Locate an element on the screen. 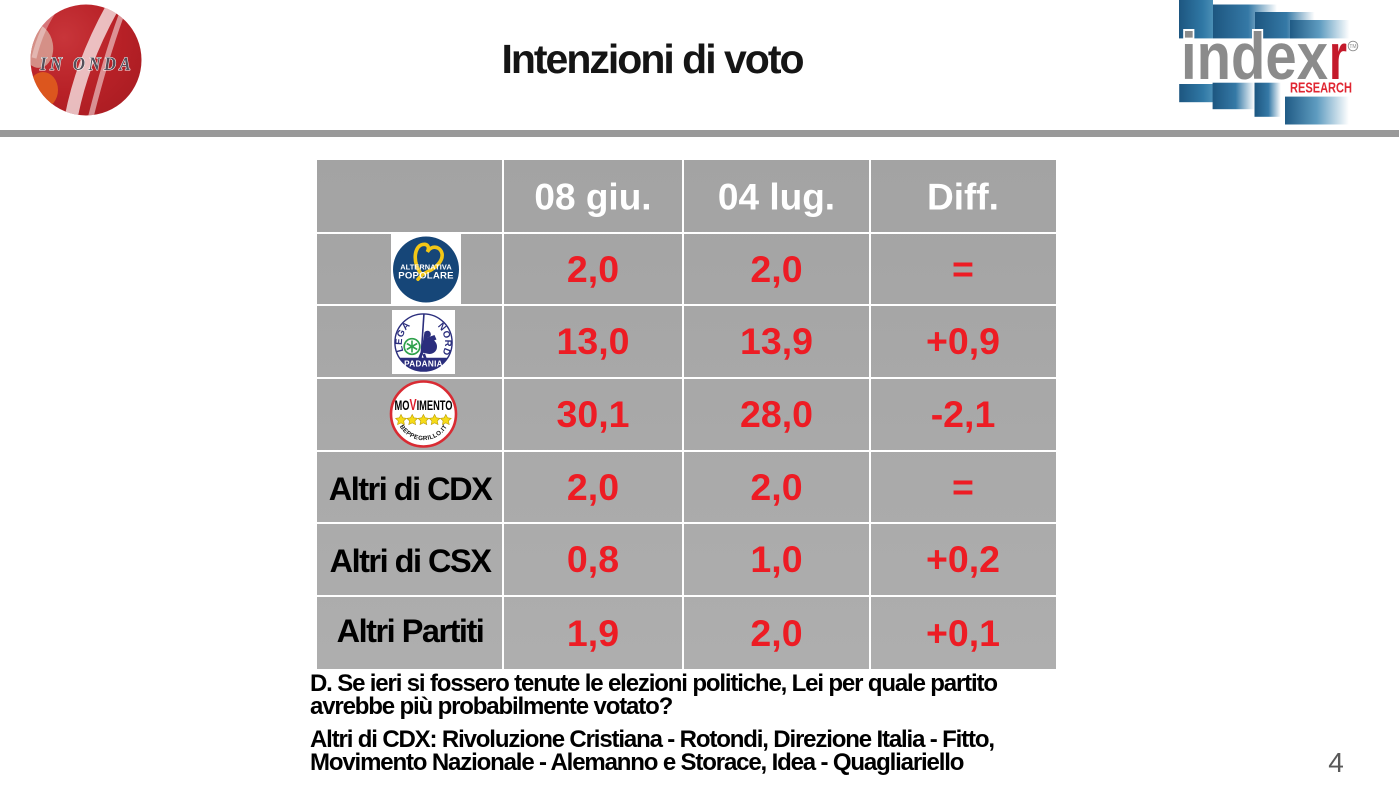  svg-text: IN ONDA is located at coordinates (86, 64).